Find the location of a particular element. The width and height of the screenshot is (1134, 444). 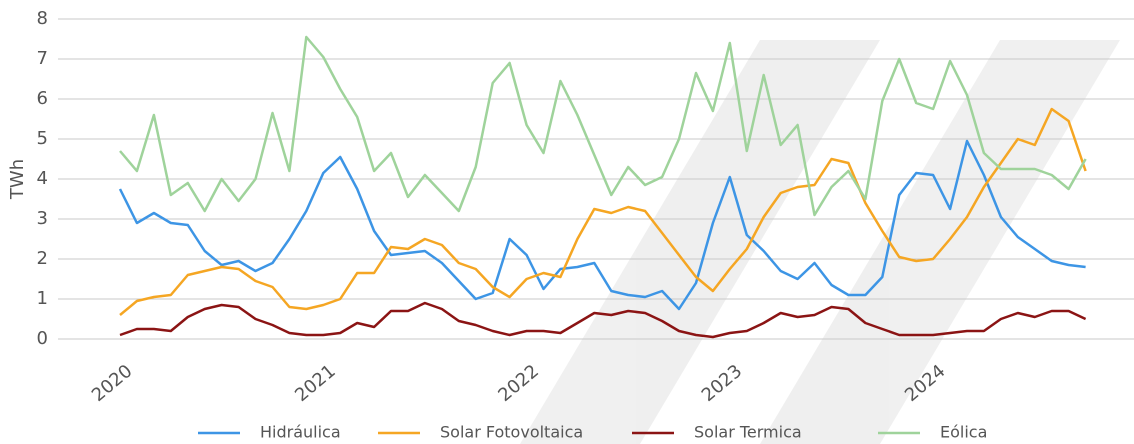

legend-label: Solar Fotovoltaica is located at coordinates (511, 432).